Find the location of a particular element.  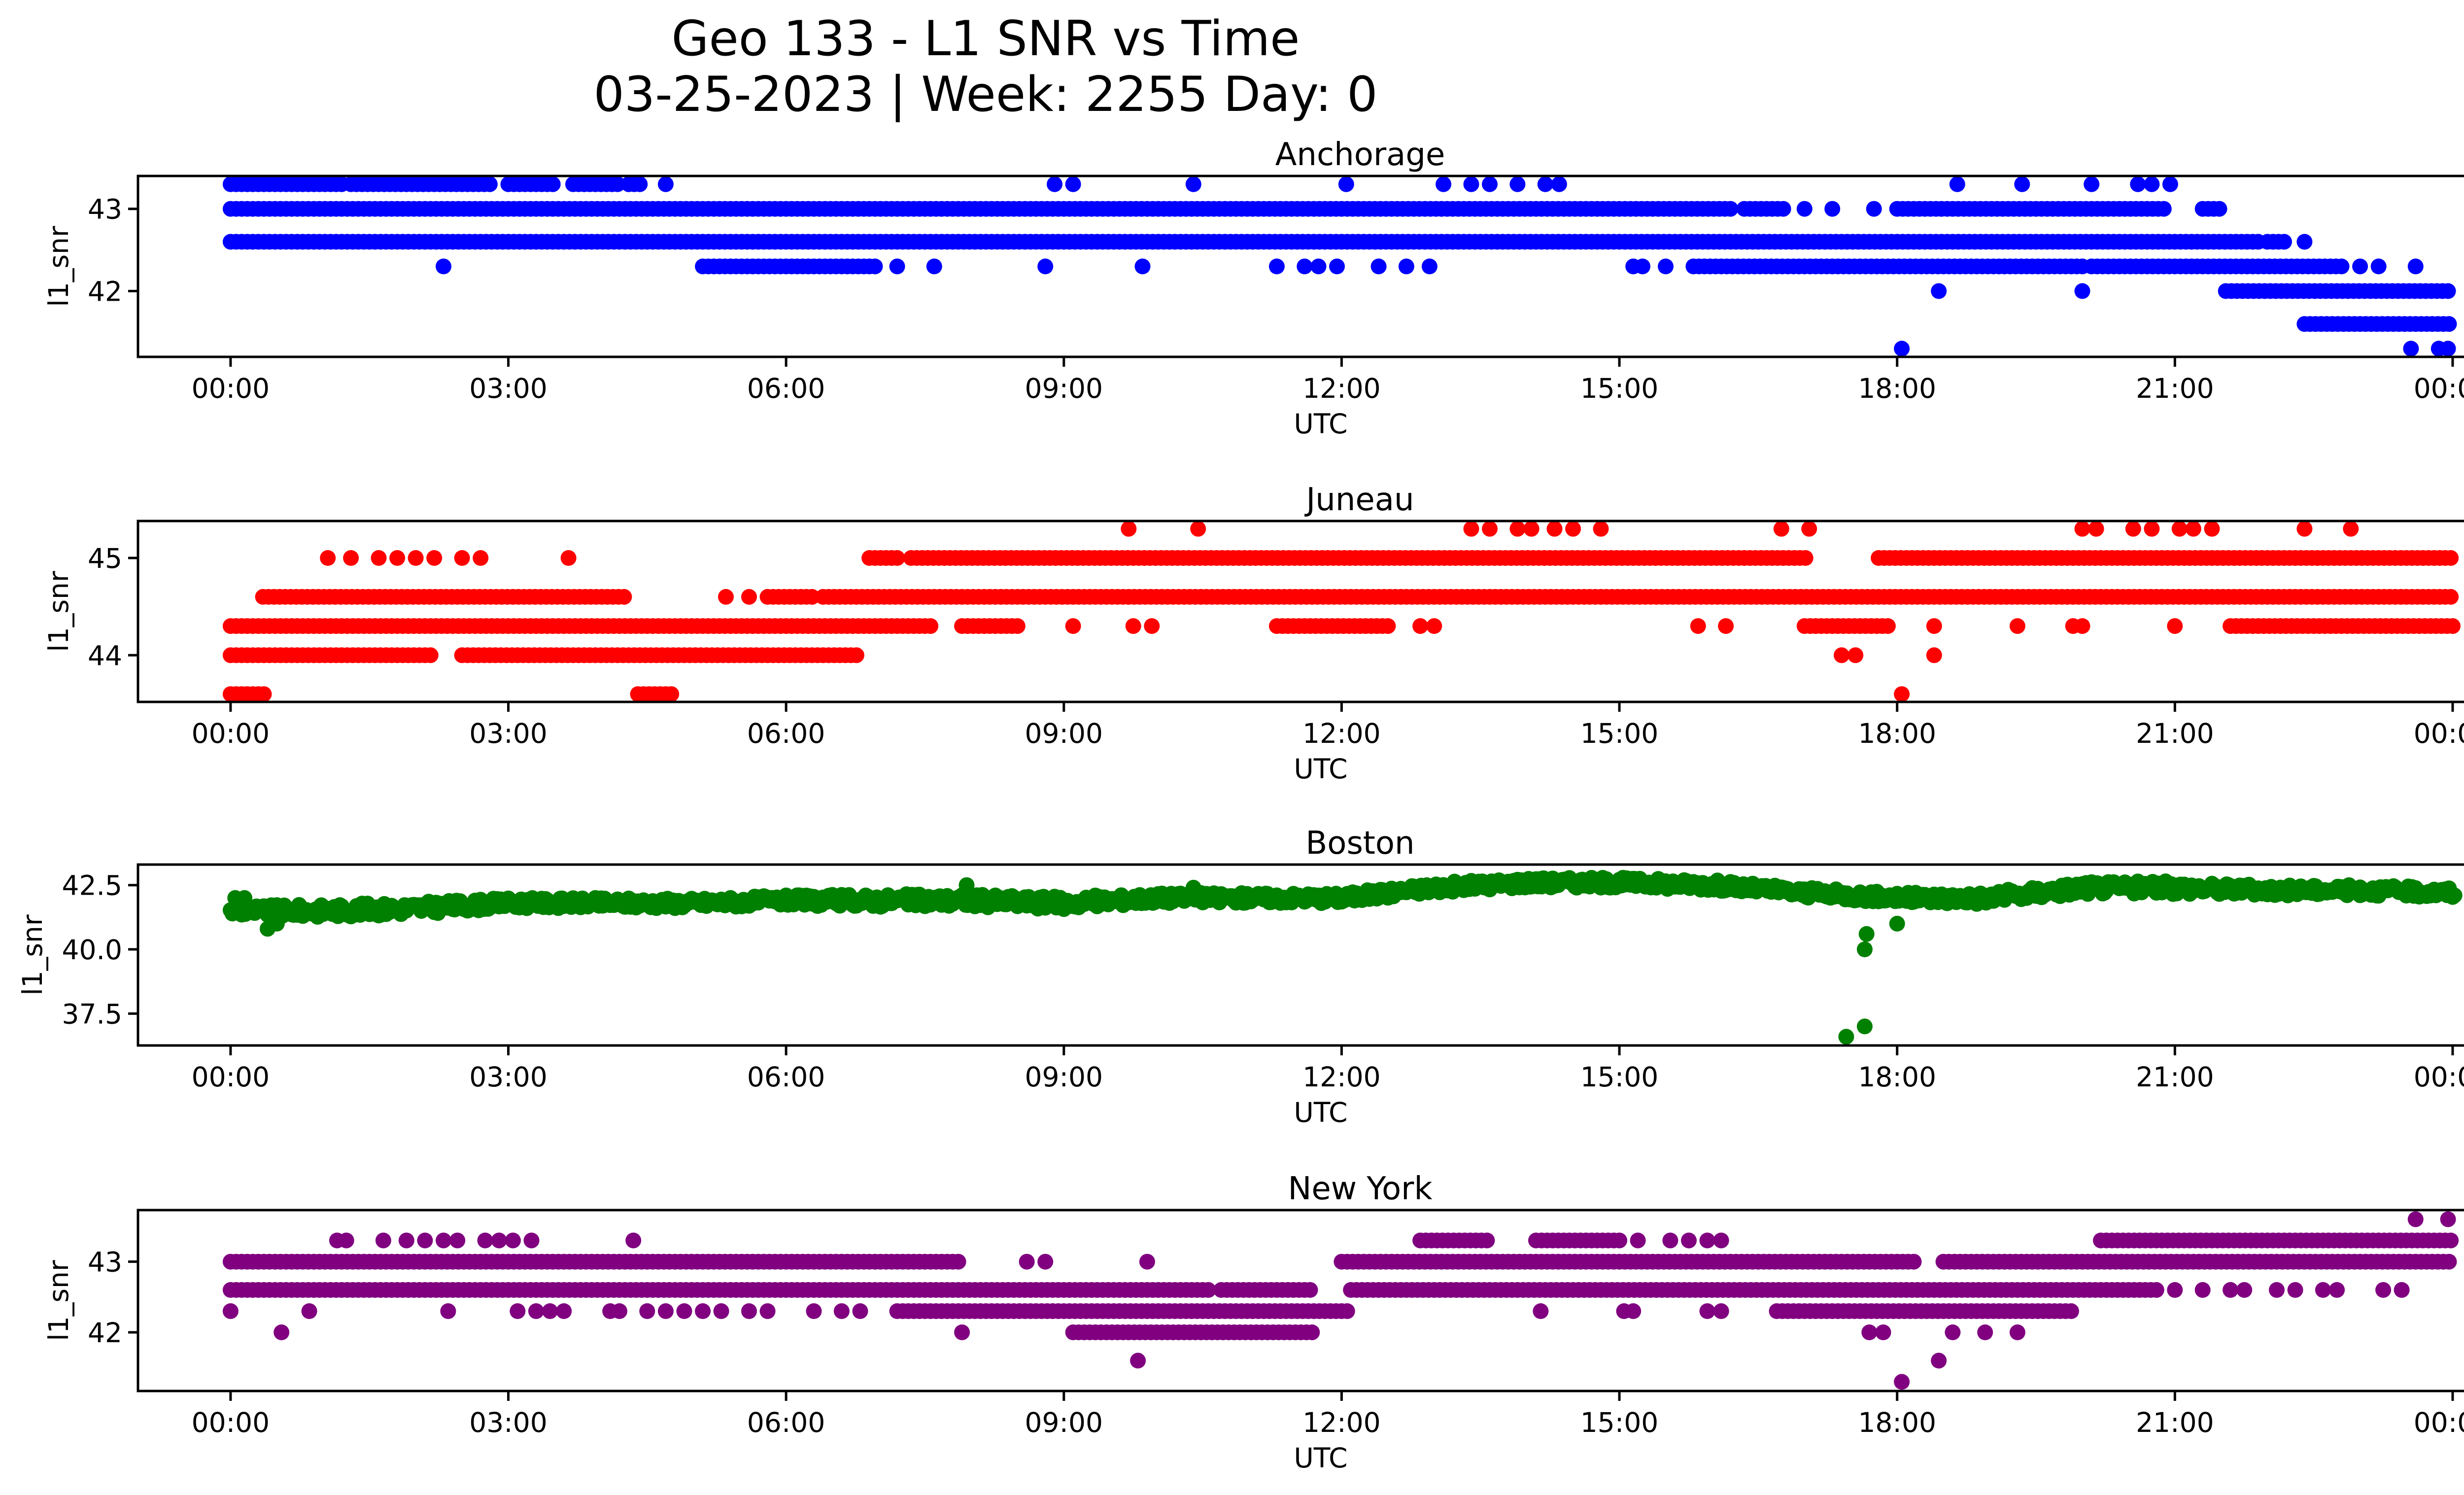

x-tick-label: 21:00 is located at coordinates (2175, 1422).